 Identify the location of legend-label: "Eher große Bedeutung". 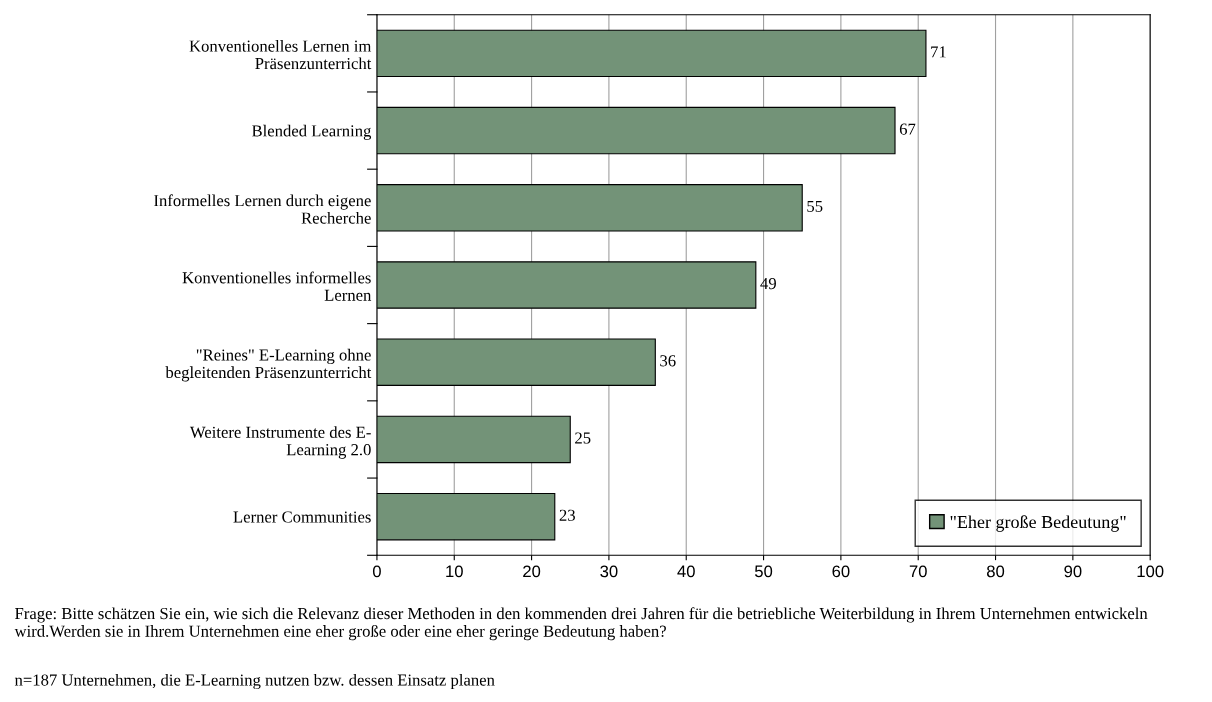
(1038, 523).